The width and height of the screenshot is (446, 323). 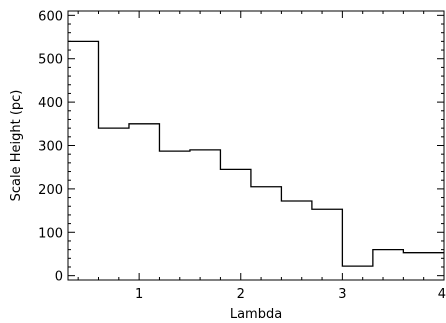 I want to click on x-tick-label: 2, so click(x=241, y=294).